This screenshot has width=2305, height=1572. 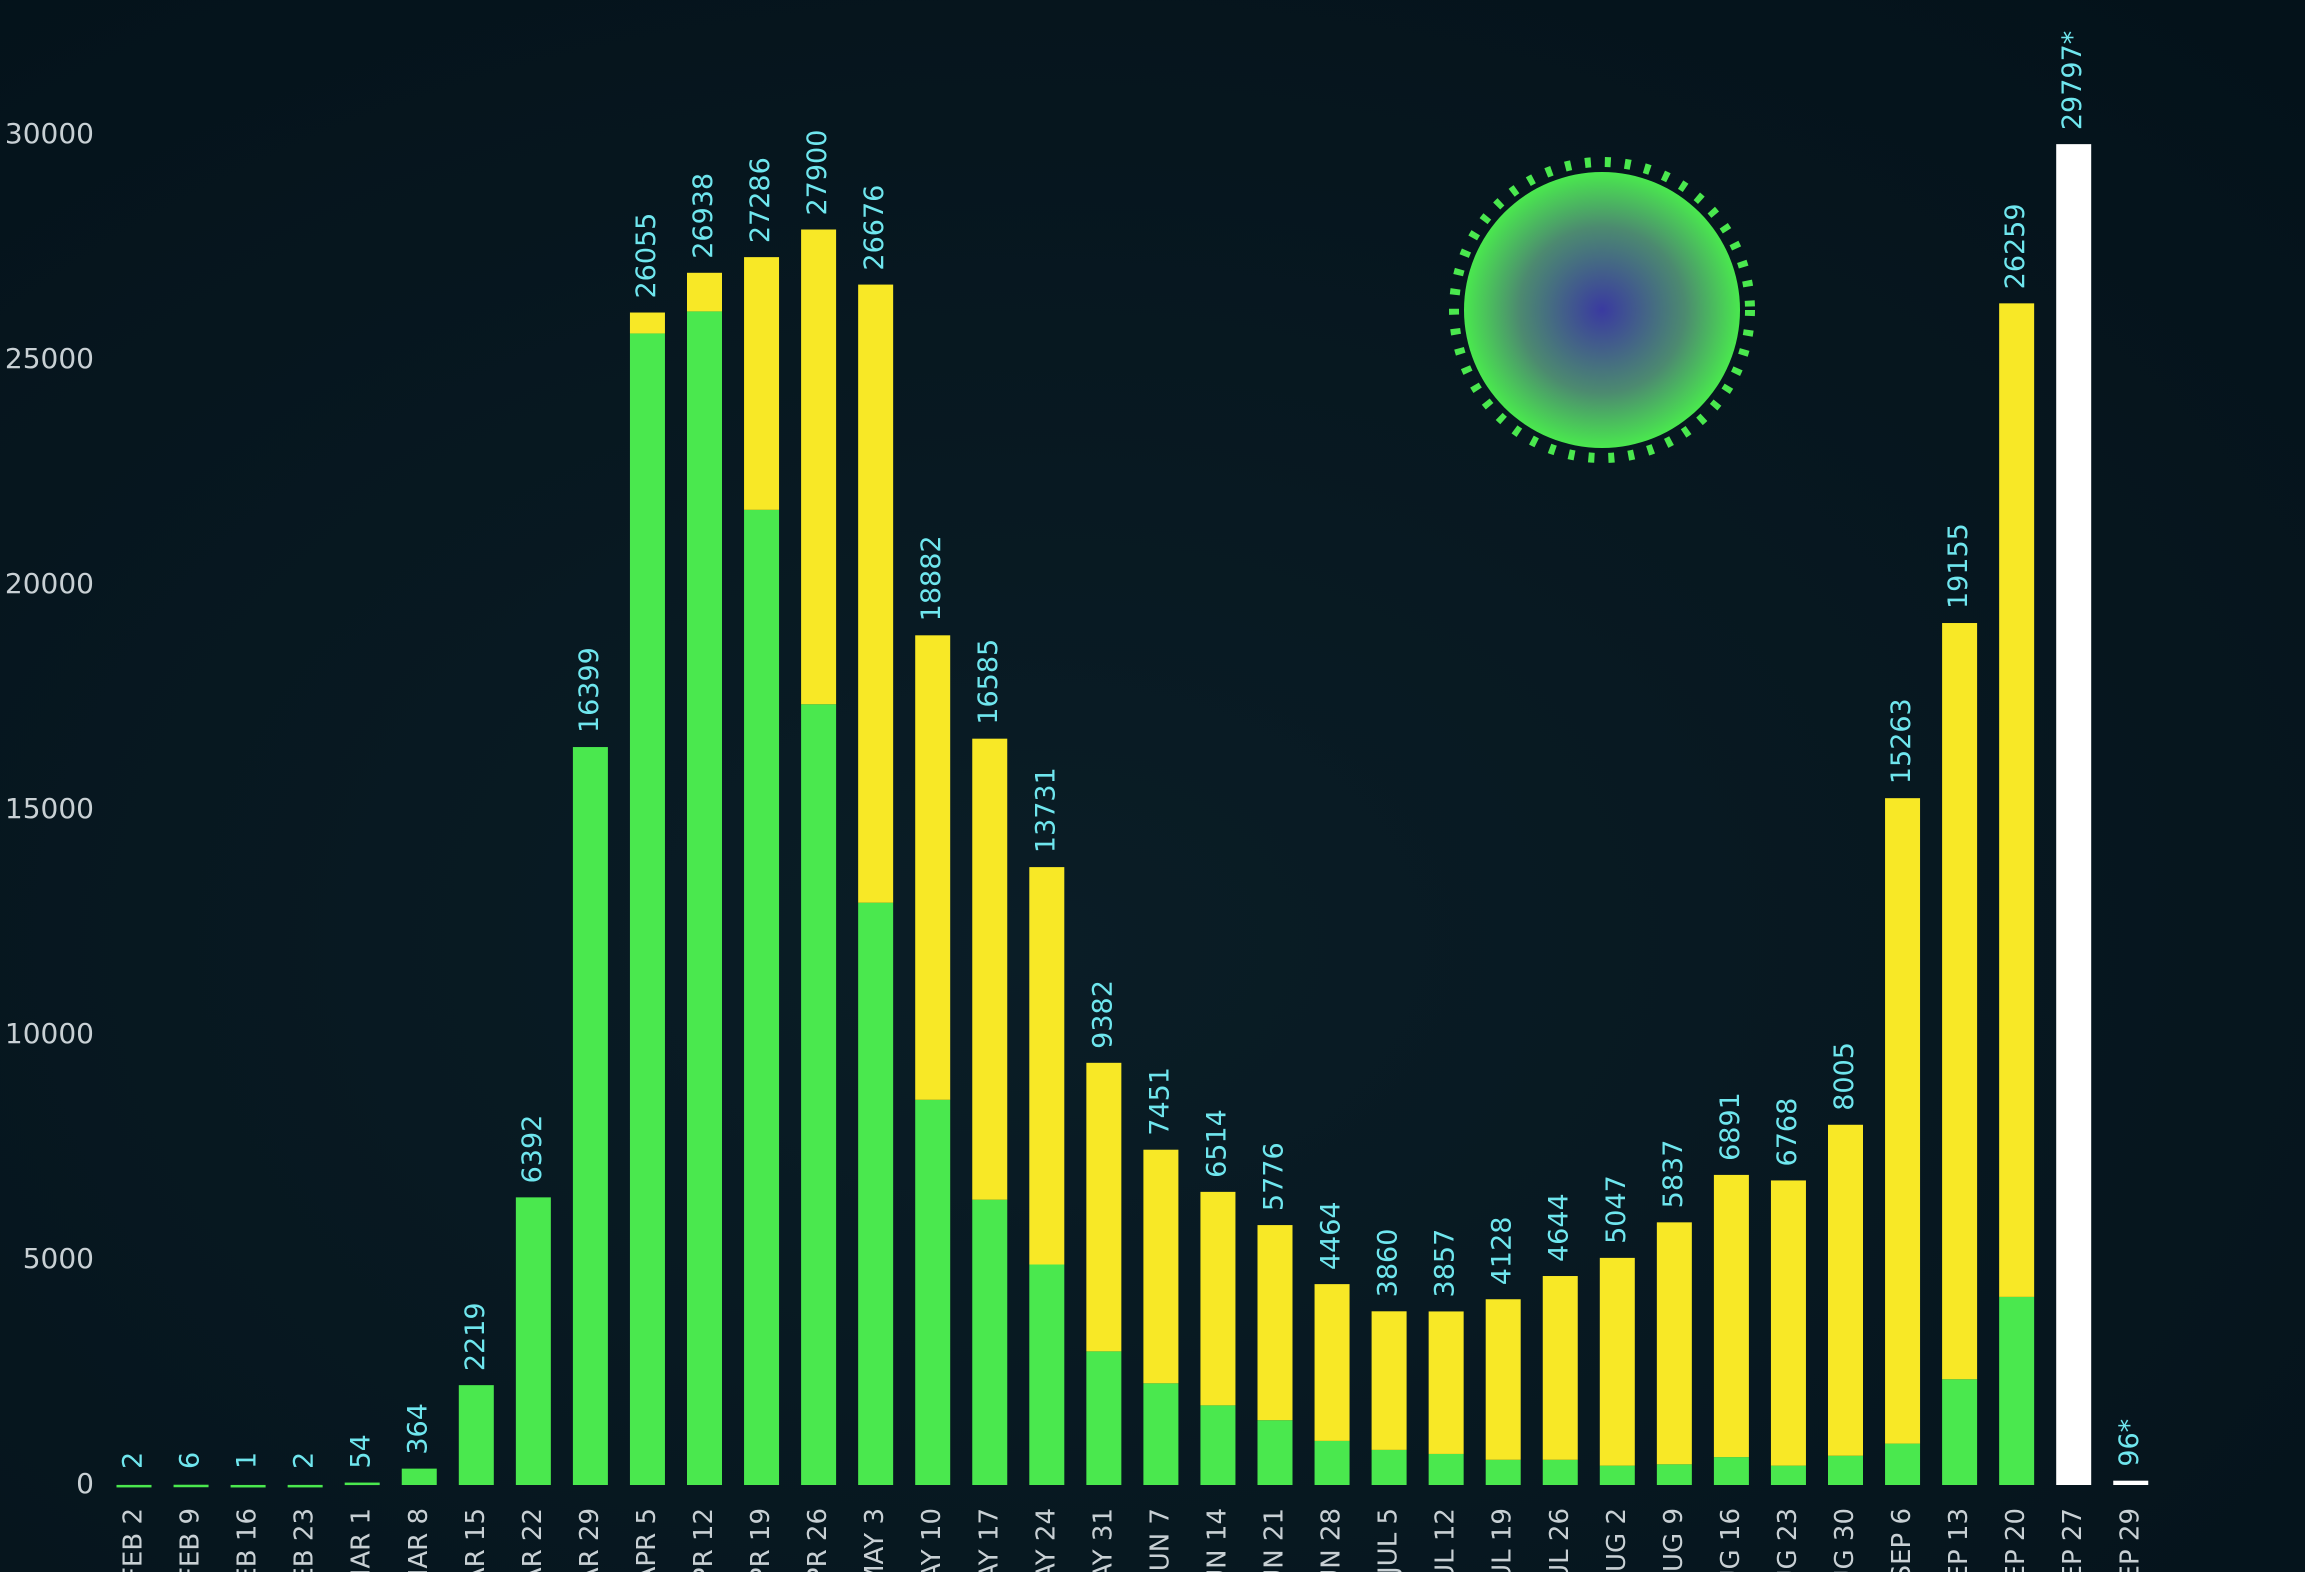 What do you see at coordinates (1332, 1540) in the screenshot?
I see `x-tick-label: JUN 28` at bounding box center [1332, 1540].